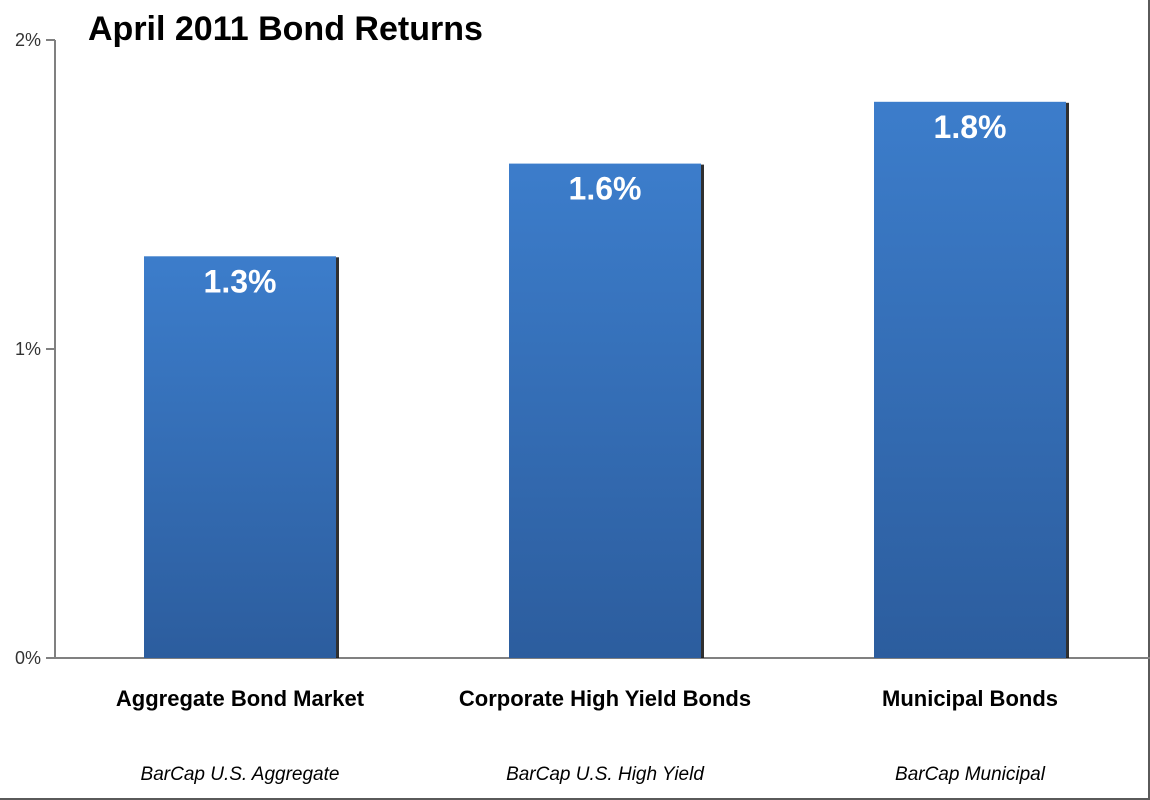 This screenshot has width=1150, height=800. I want to click on category-sublabel: BarCap Municipal, so click(970, 774).